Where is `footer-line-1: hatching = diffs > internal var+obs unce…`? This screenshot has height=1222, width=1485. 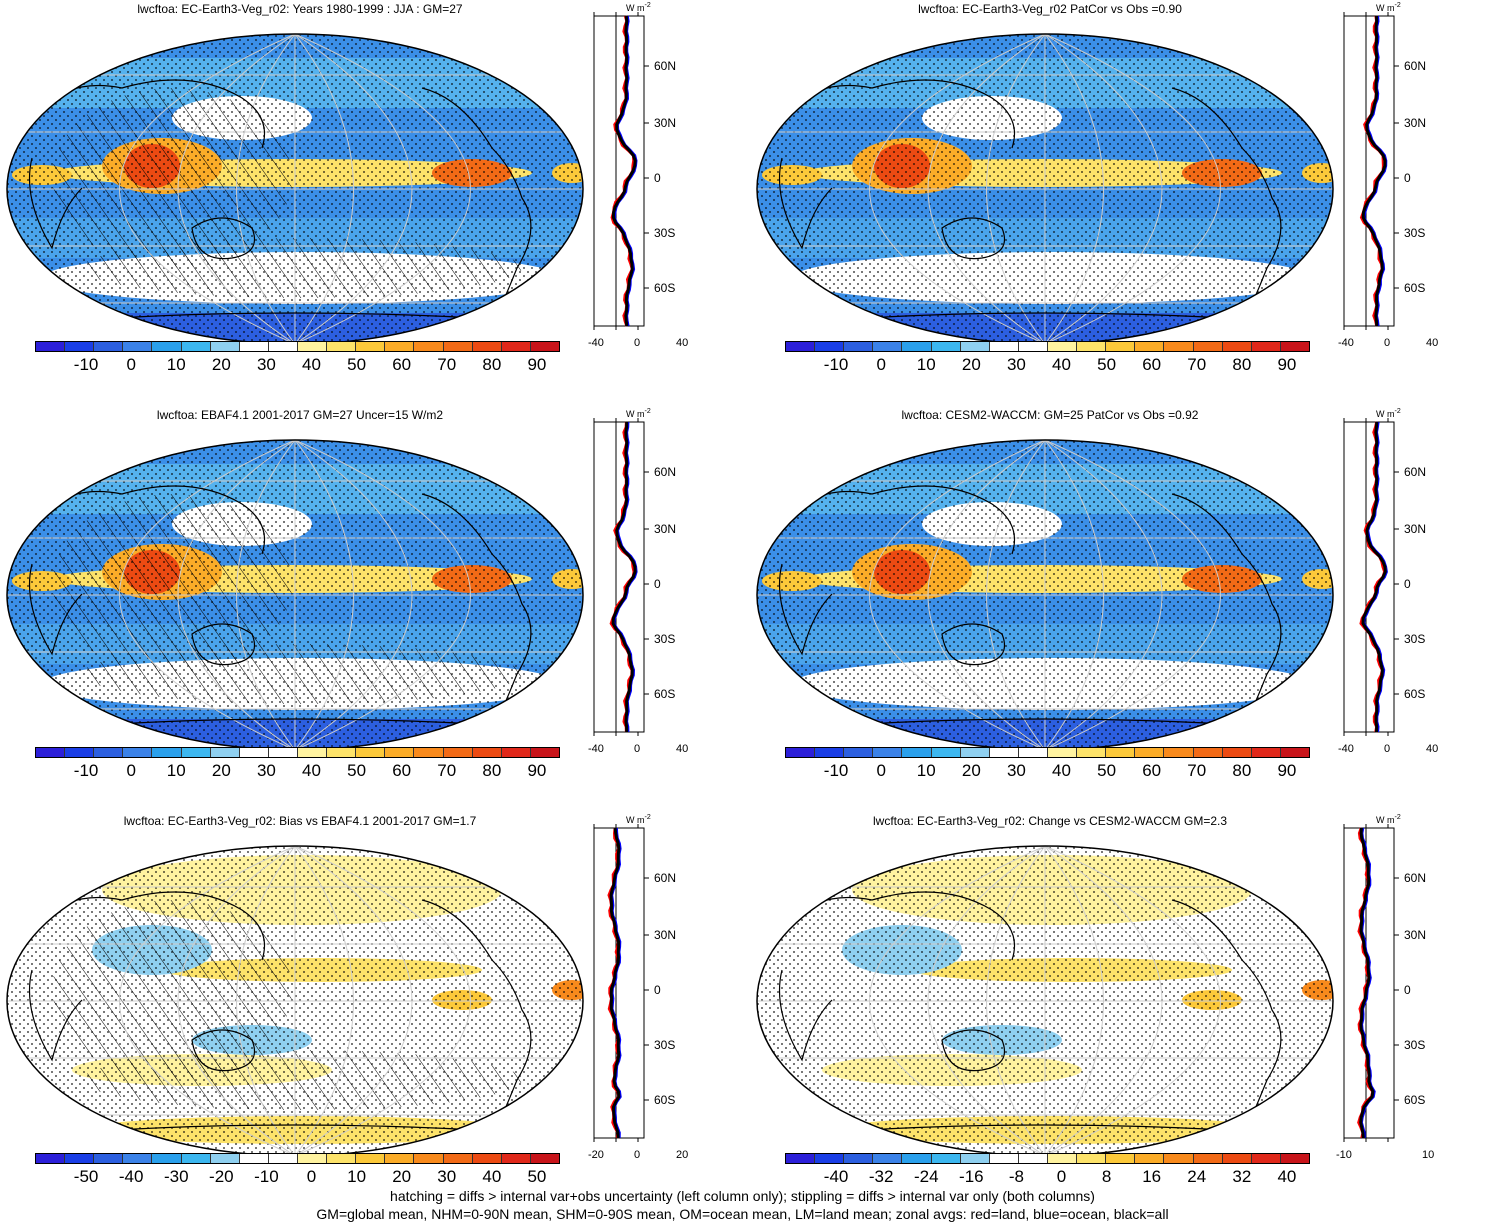
footer-line-1: hatching = diffs > internal var+obs unce… is located at coordinates (742, 1196).